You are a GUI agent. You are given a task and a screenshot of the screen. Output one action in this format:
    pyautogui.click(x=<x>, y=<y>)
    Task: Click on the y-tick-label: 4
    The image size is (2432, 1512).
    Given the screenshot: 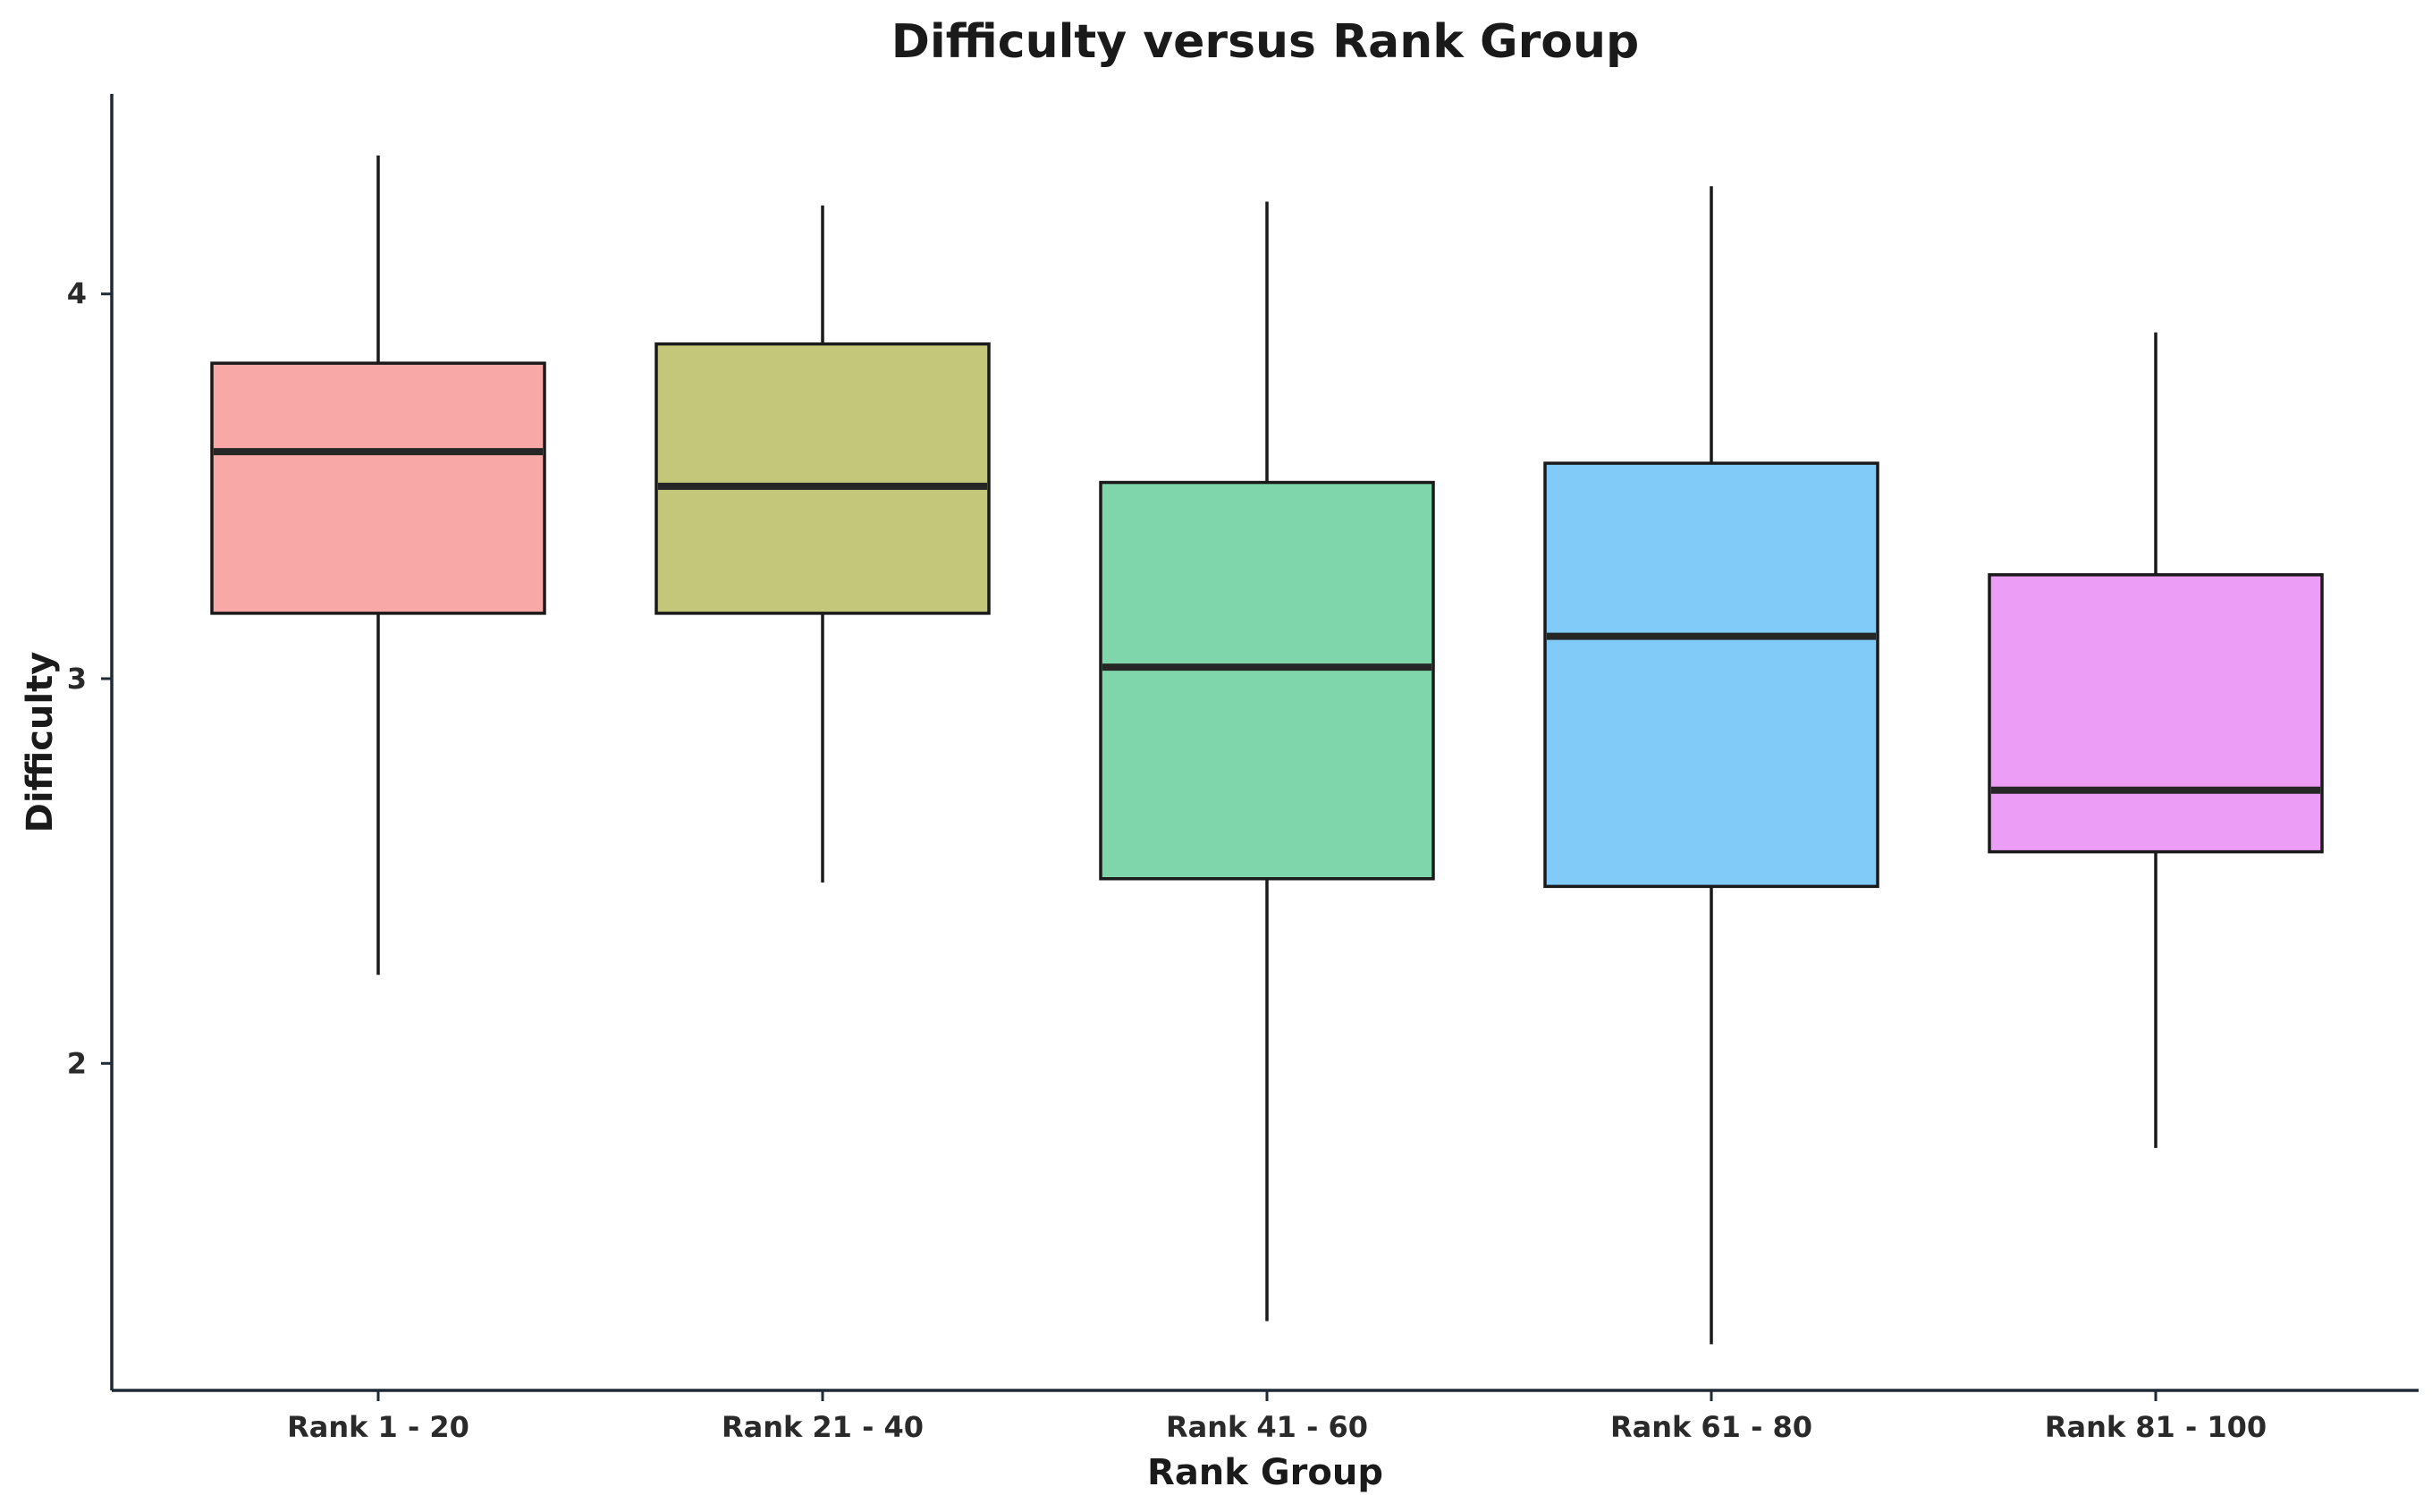 What is the action you would take?
    pyautogui.click(x=77, y=294)
    